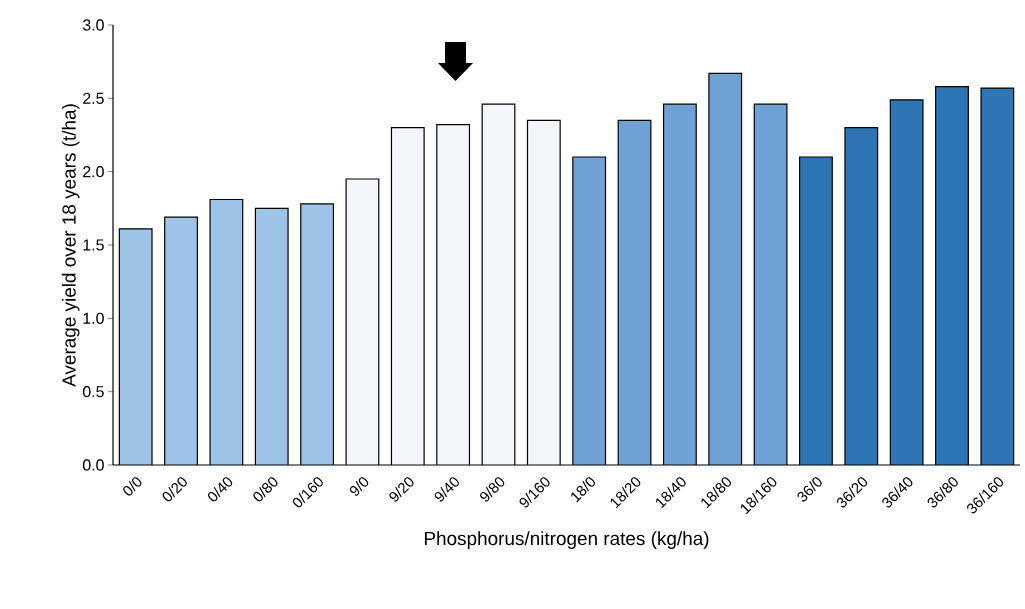 The height and width of the screenshot is (609, 1025). What do you see at coordinates (566, 540) in the screenshot?
I see `x-axis-title: Phosphorus/nitrogen rates (kg/ha)` at bounding box center [566, 540].